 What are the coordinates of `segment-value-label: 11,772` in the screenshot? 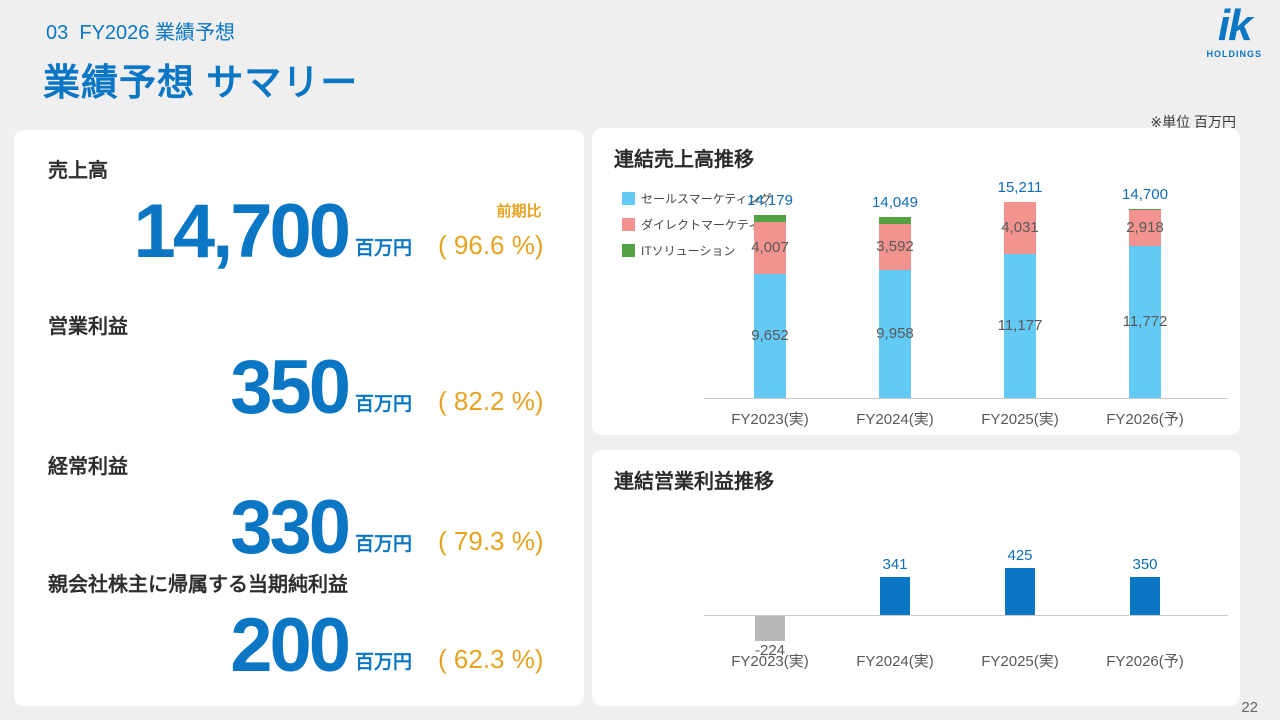 It's located at (1145, 322).